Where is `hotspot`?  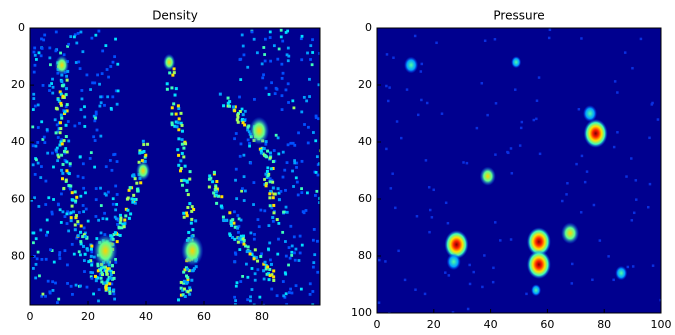 hotspot is located at coordinates (143, 170).